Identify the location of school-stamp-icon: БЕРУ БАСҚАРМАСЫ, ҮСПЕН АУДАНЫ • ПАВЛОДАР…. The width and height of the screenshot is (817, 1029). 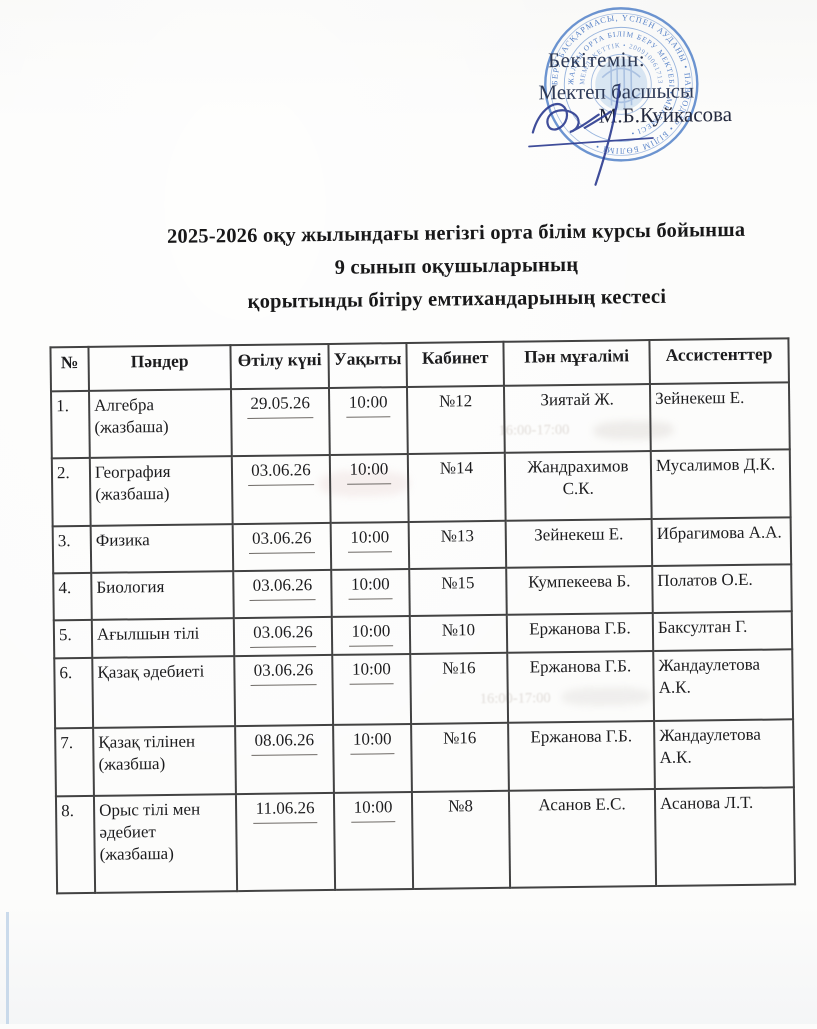
(621, 84).